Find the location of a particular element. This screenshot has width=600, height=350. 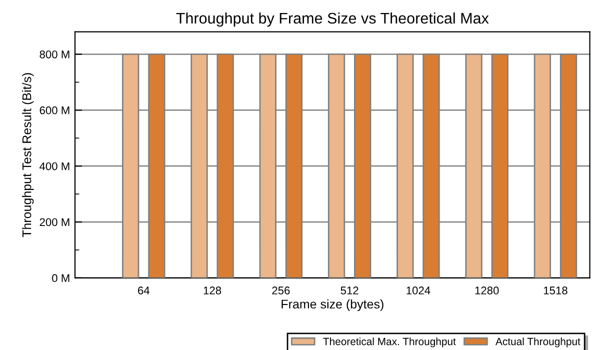

y-tick-label: 200 M is located at coordinates (55, 222).